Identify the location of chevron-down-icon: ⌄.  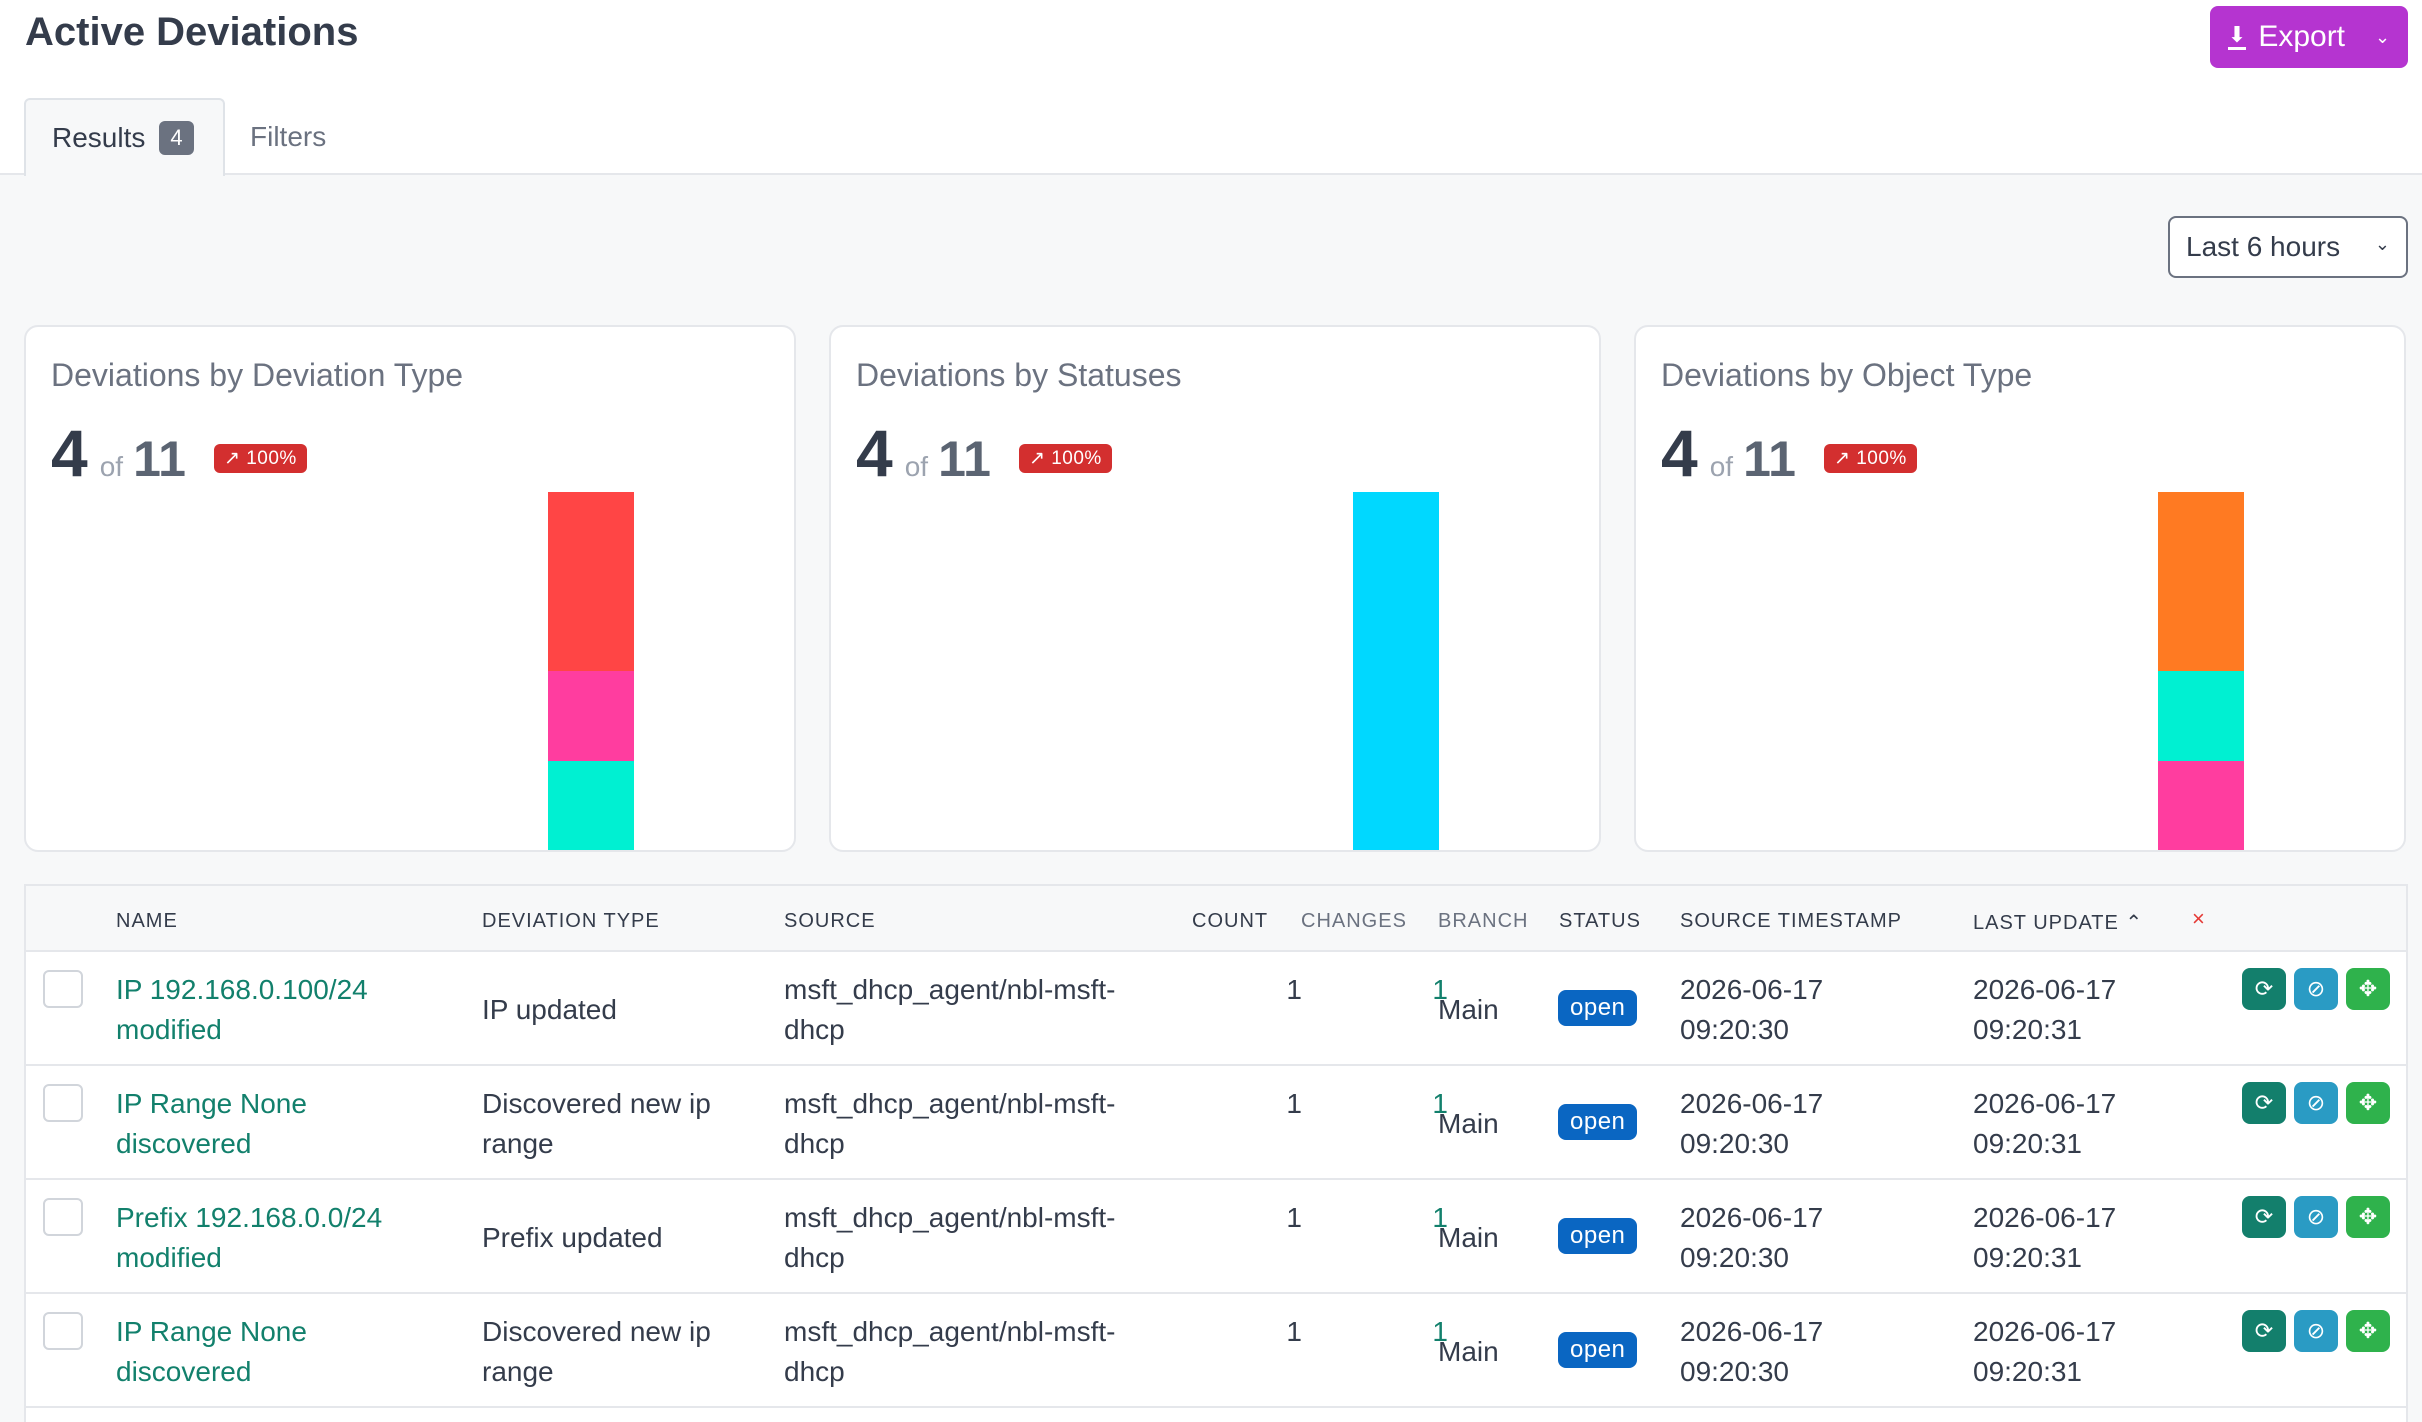
(2383, 36).